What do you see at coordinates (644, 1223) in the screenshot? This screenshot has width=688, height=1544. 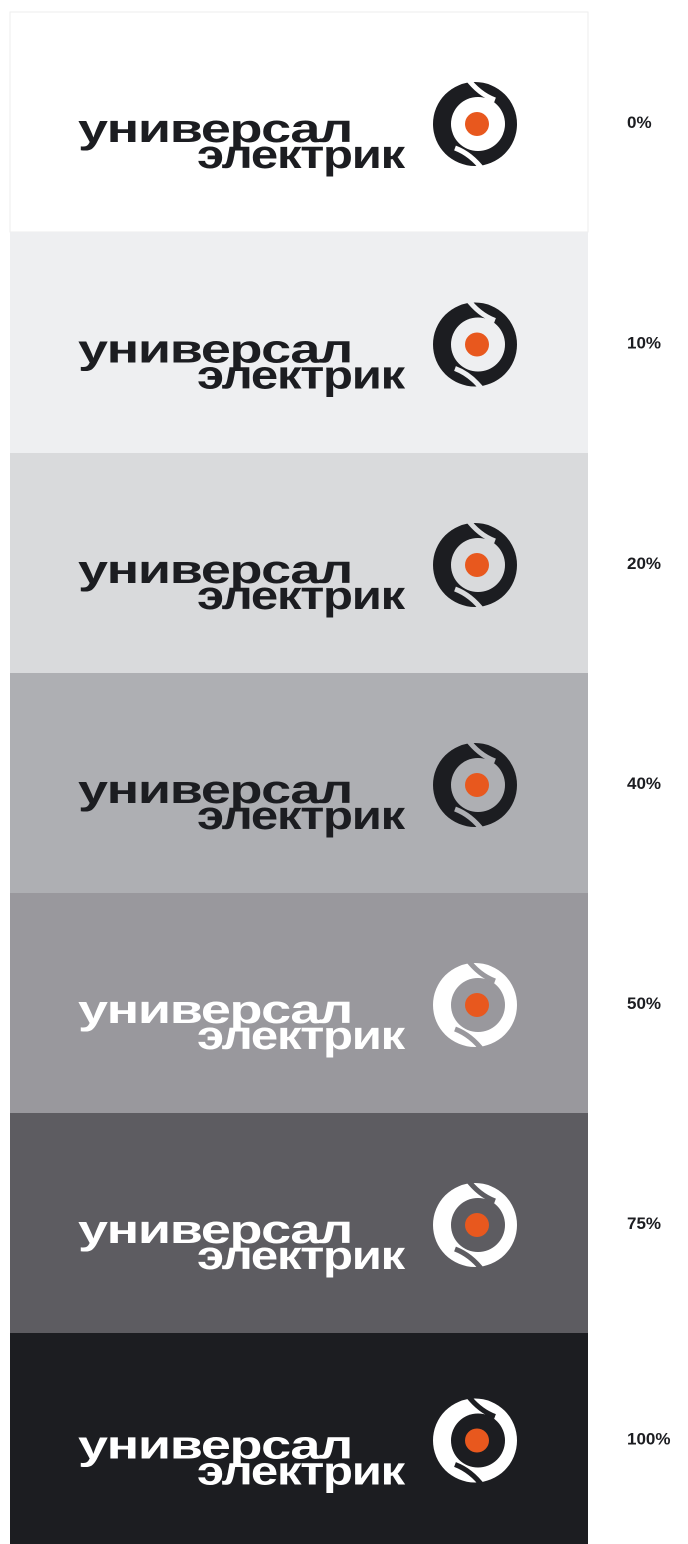 I see `shade-label: 75%` at bounding box center [644, 1223].